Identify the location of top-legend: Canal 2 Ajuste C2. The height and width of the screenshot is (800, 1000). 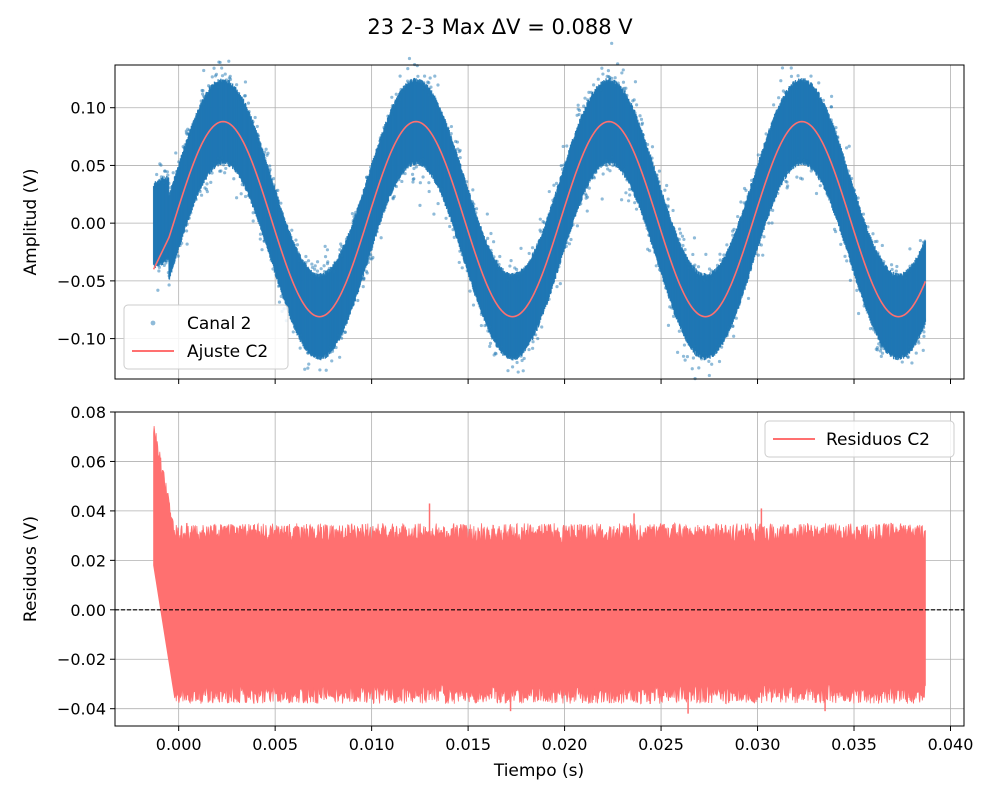
(206, 337).